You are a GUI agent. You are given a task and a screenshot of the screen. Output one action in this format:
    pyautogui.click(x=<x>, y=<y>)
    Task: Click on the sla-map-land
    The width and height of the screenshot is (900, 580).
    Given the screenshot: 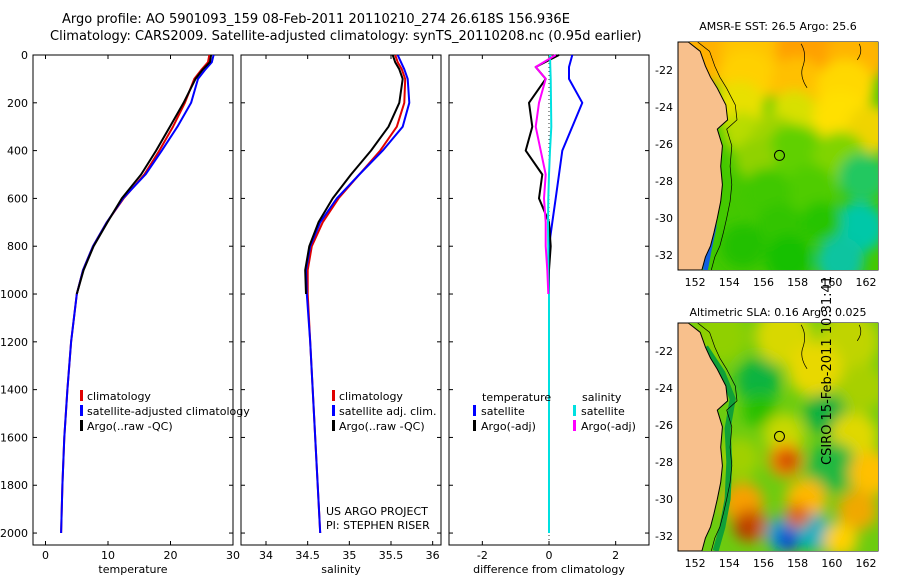 What is the action you would take?
    pyautogui.click(x=703, y=437)
    